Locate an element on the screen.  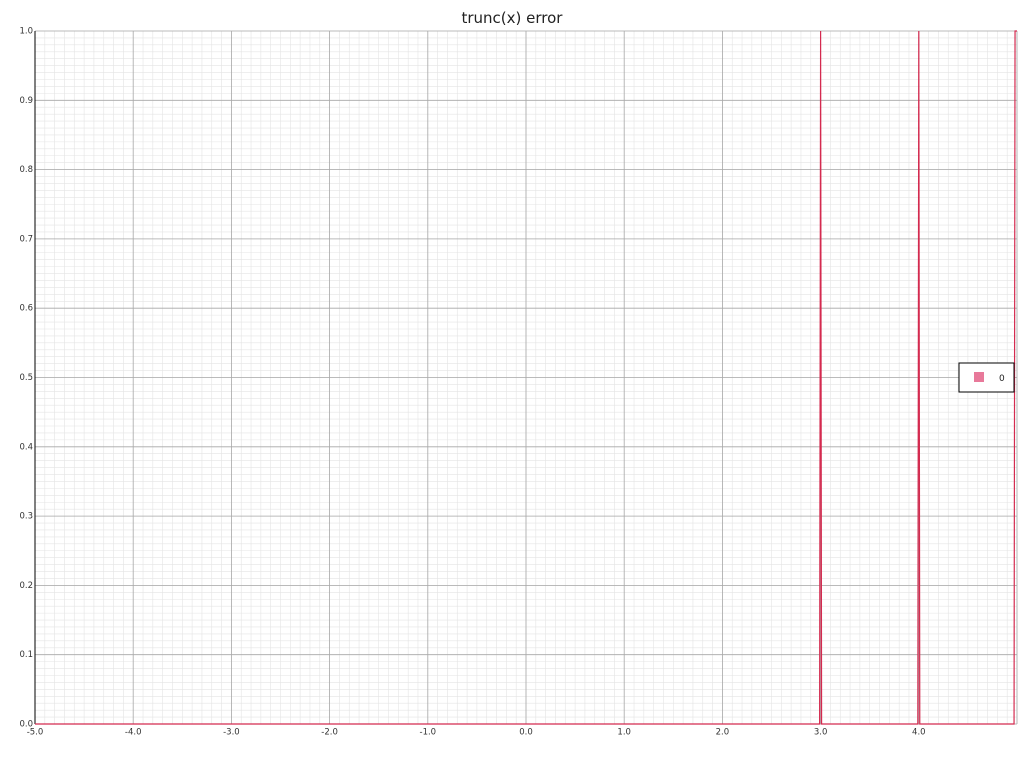
y-tick-label: 0.8 is located at coordinates (26, 170).